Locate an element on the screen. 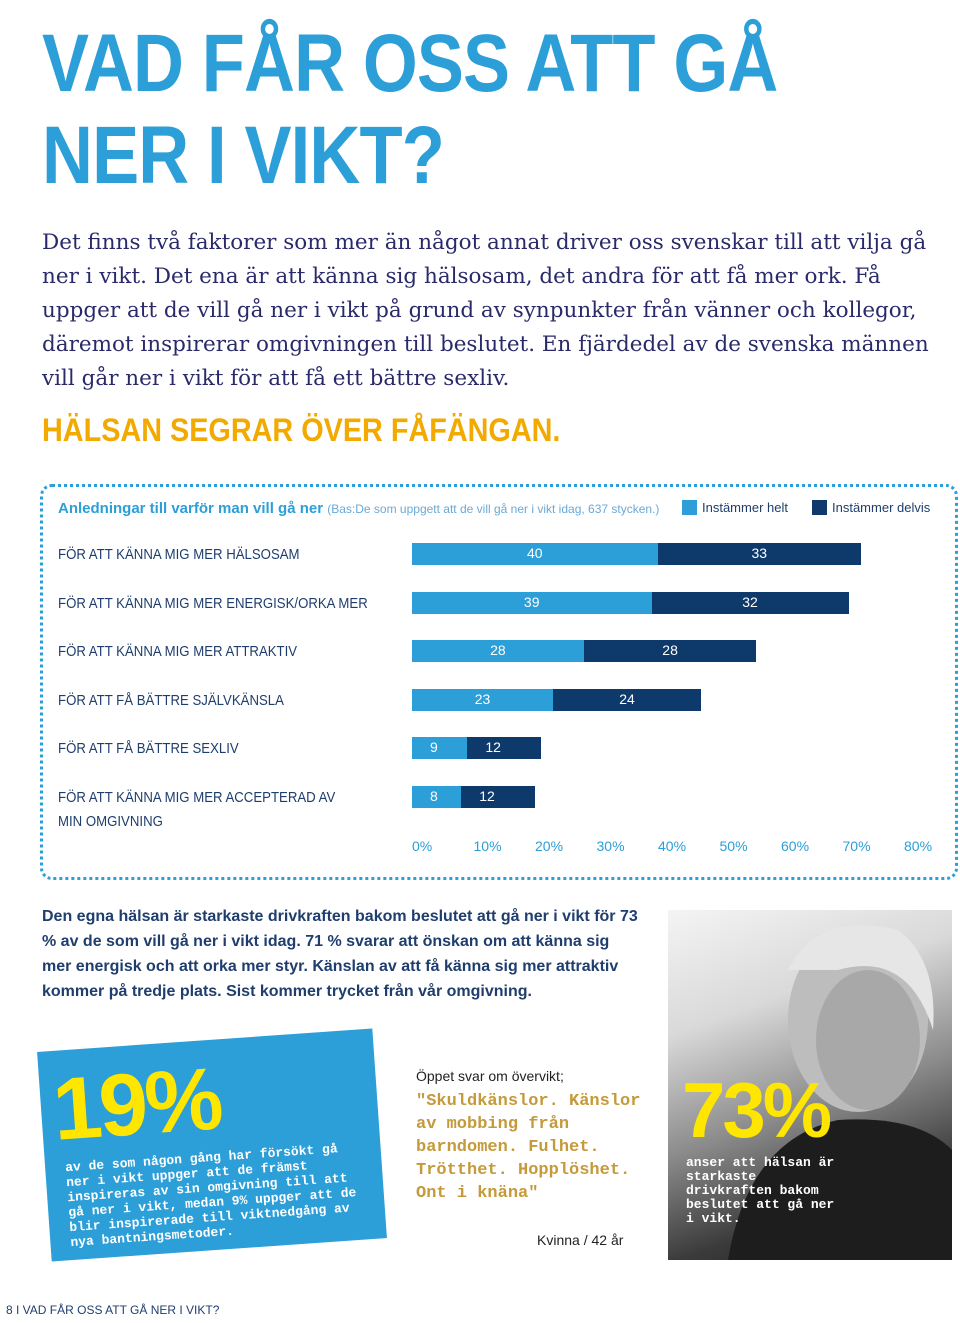 The image size is (960, 1323). bar-instammer-helt: 40 is located at coordinates (535, 554).